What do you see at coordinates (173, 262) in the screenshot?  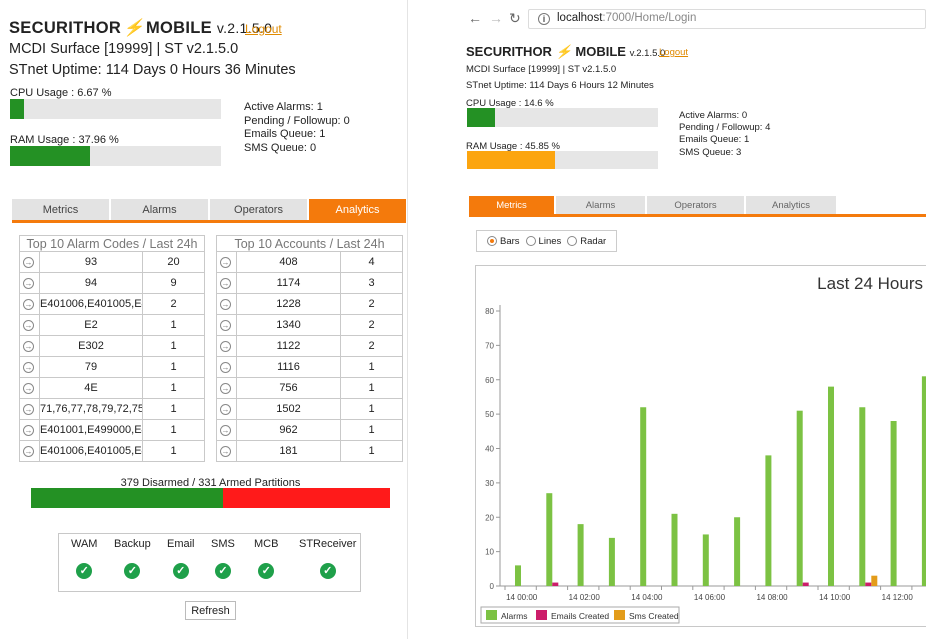 I see `count-cell: 20` at bounding box center [173, 262].